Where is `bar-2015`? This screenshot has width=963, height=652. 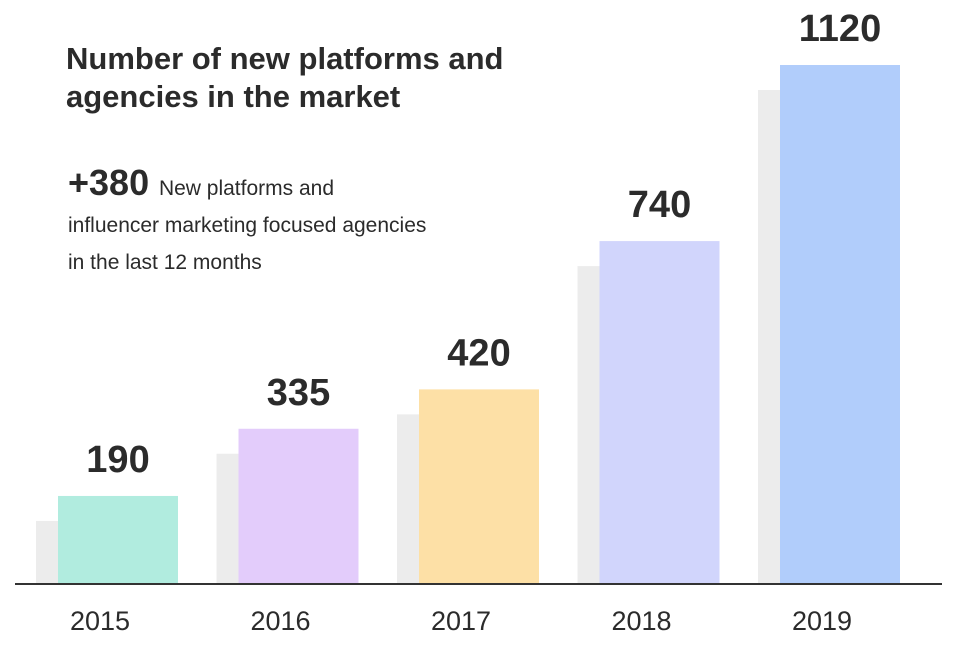
bar-2015 is located at coordinates (118, 539).